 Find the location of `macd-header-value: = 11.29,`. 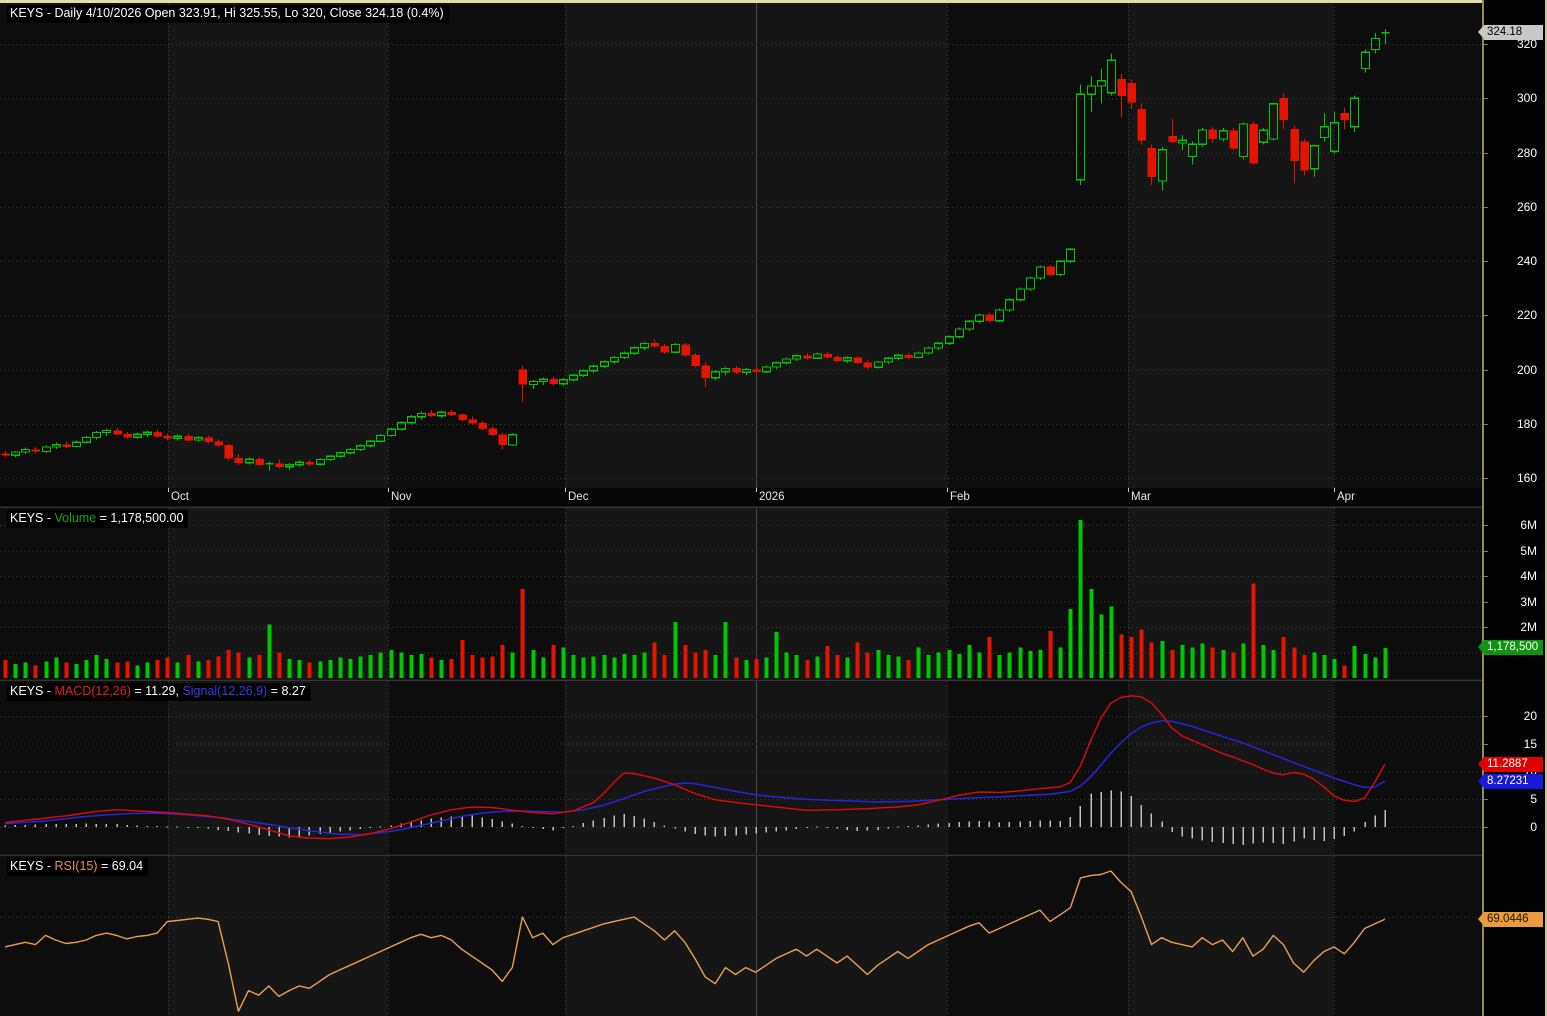

macd-header-value: = 11.29, is located at coordinates (156, 691).